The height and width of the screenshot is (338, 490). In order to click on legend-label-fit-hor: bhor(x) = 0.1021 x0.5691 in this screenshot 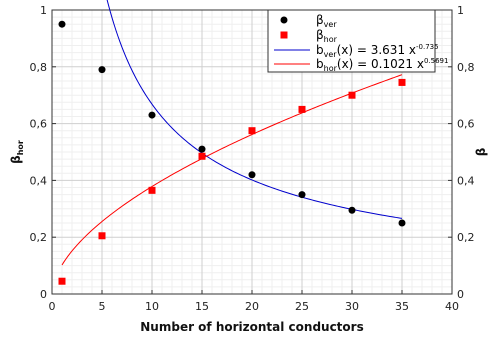, I will do `click(382, 65)`.